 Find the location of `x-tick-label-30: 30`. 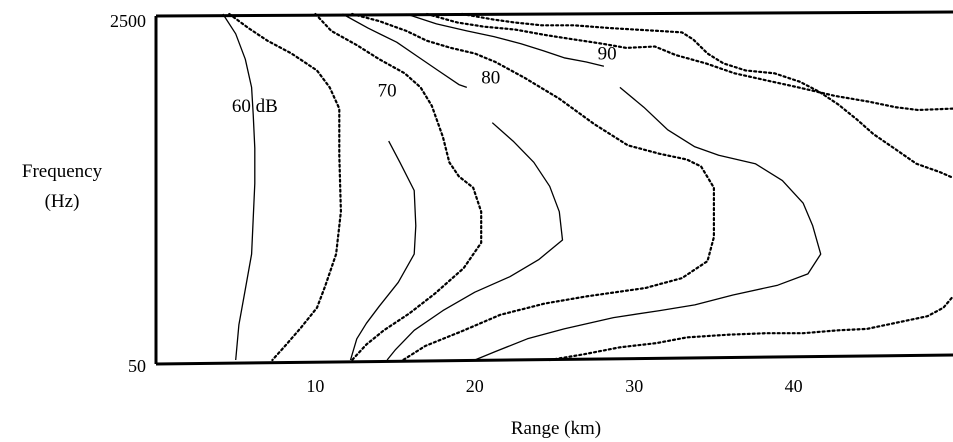

x-tick-label-30: 30 is located at coordinates (634, 386).